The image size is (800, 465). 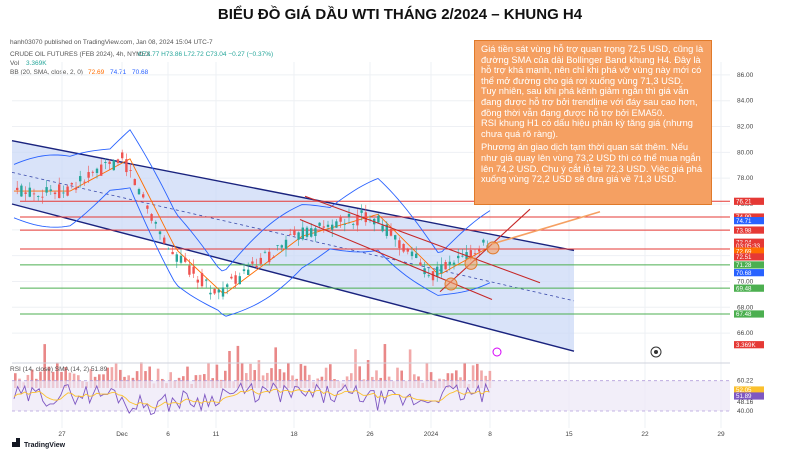 I want to click on support-marker, so click(x=471, y=263).